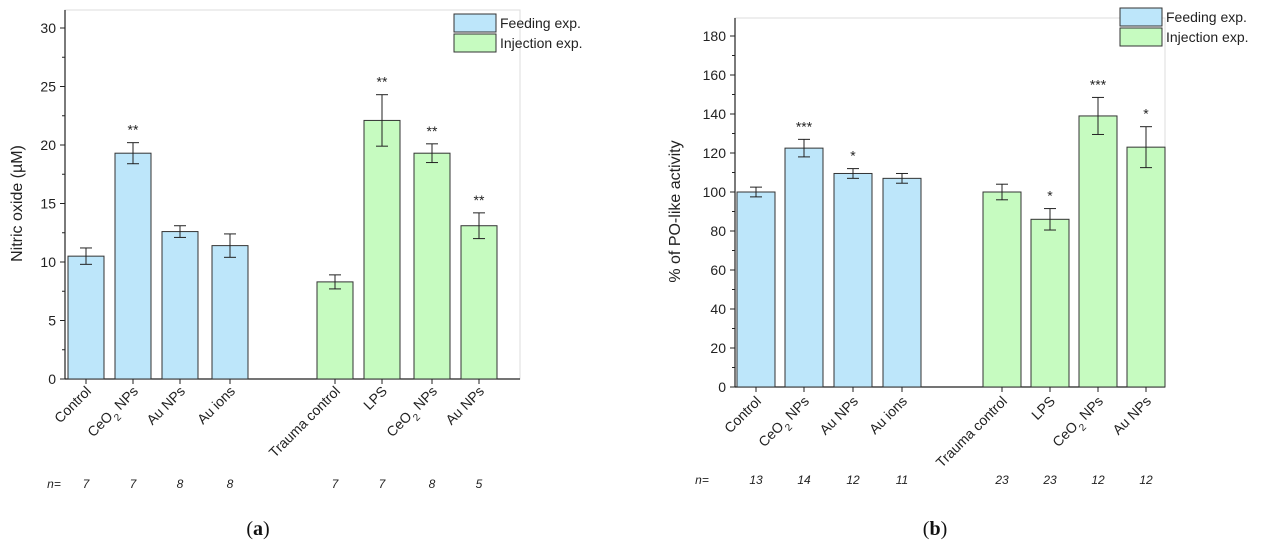 The image size is (1269, 545). Describe the element at coordinates (17, 203) in the screenshot. I see `y-axis-label: Nitric oxide (µM)` at that location.